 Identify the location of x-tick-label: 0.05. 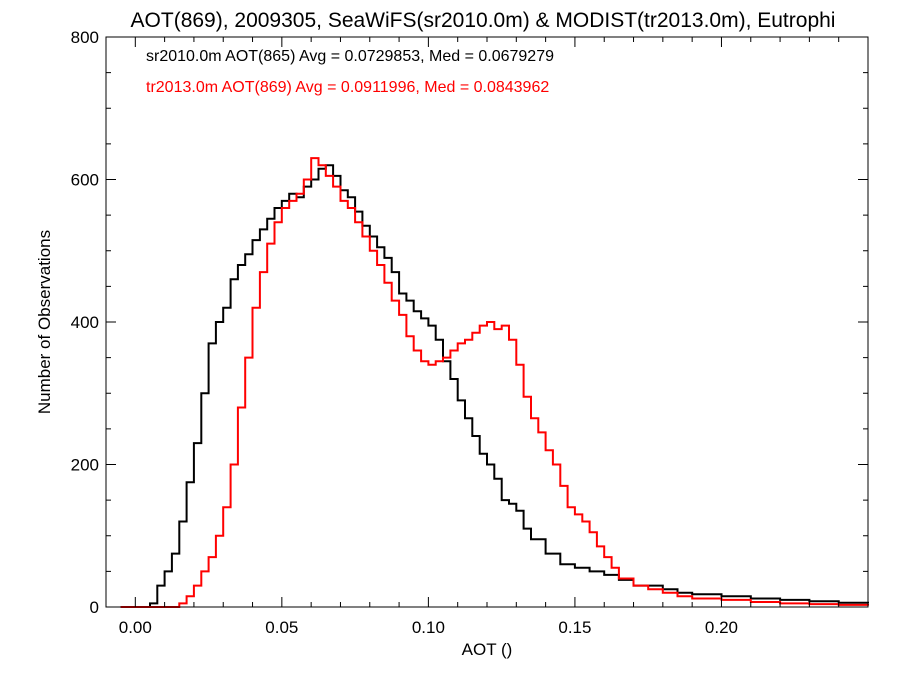
(281, 627).